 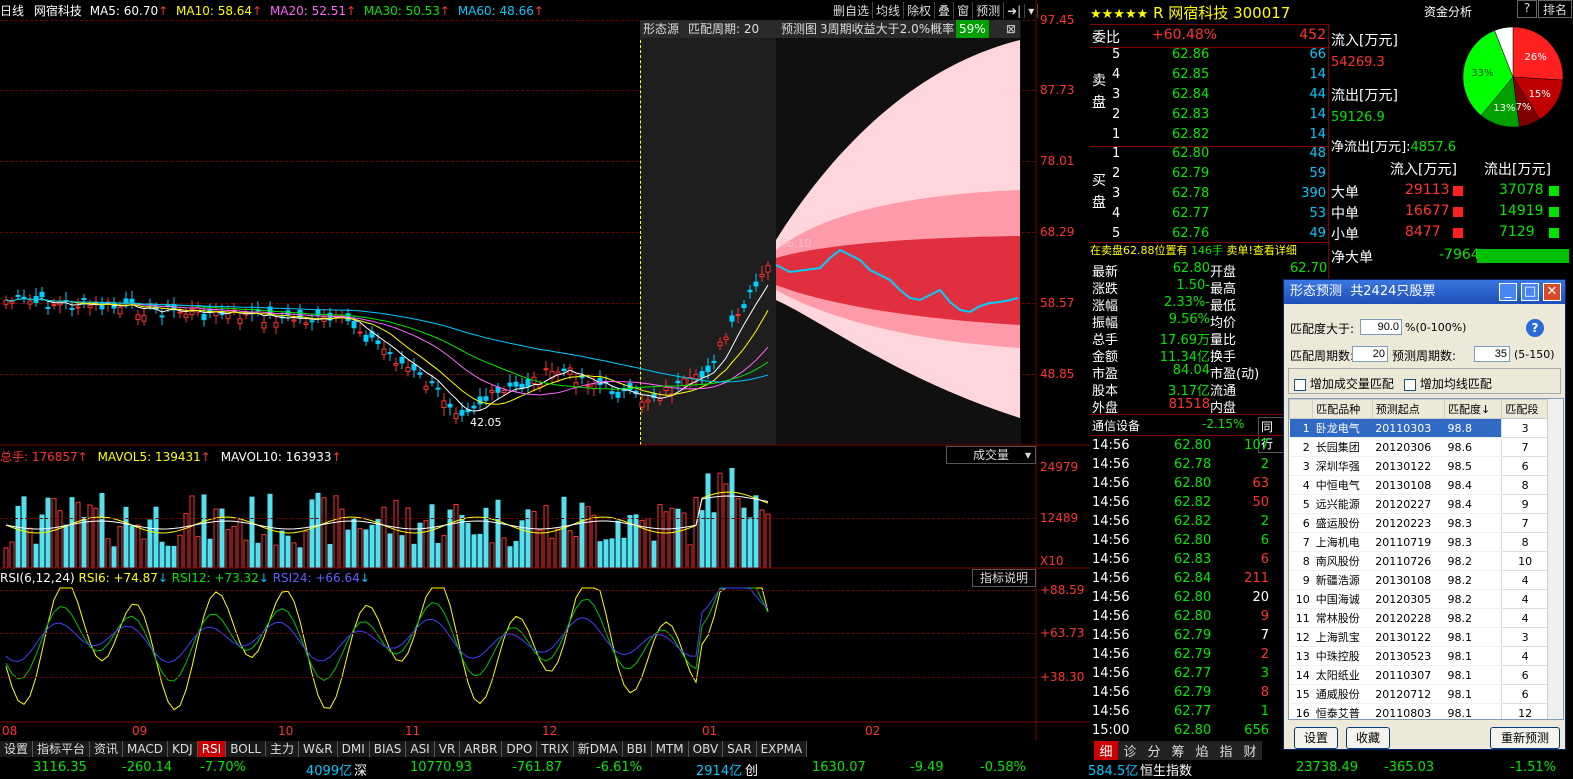 What do you see at coordinates (1316, 738) in the screenshot?
I see `dialog-settings-button: 设置` at bounding box center [1316, 738].